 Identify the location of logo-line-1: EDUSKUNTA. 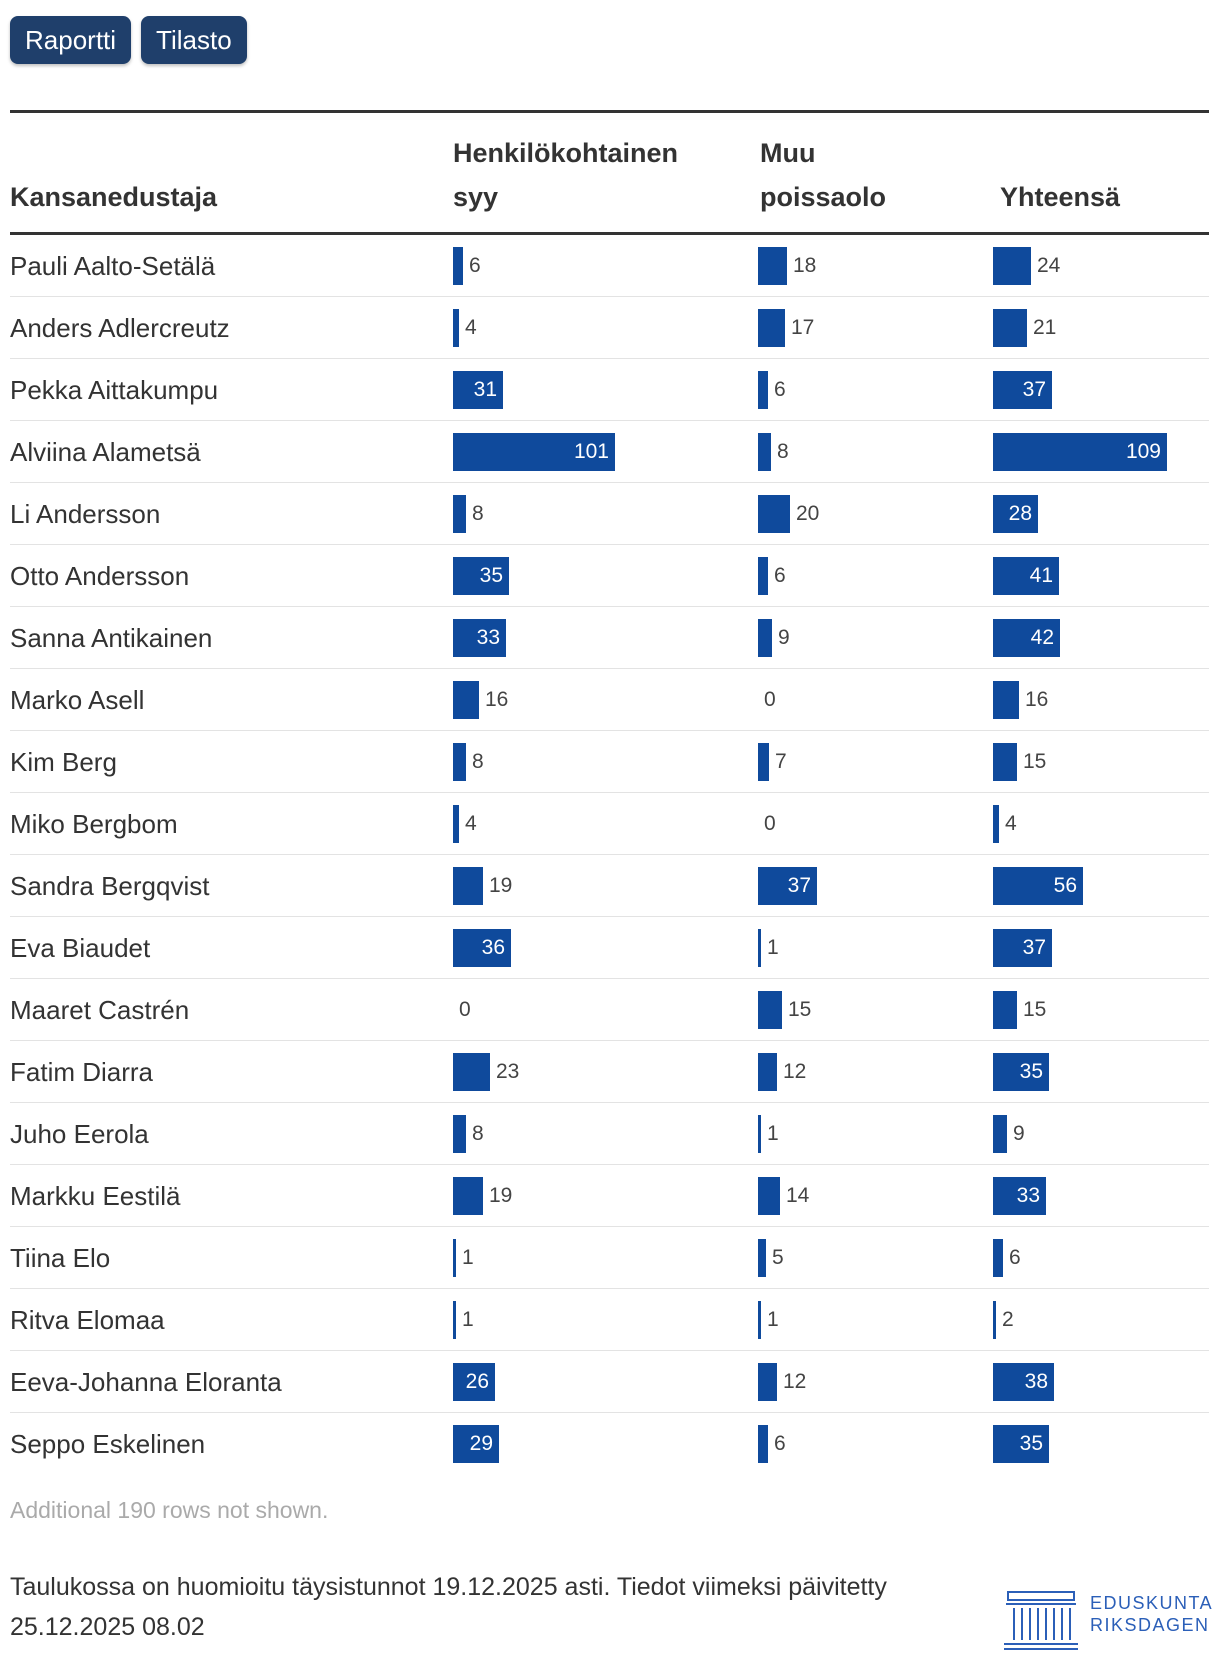
(1152, 1603).